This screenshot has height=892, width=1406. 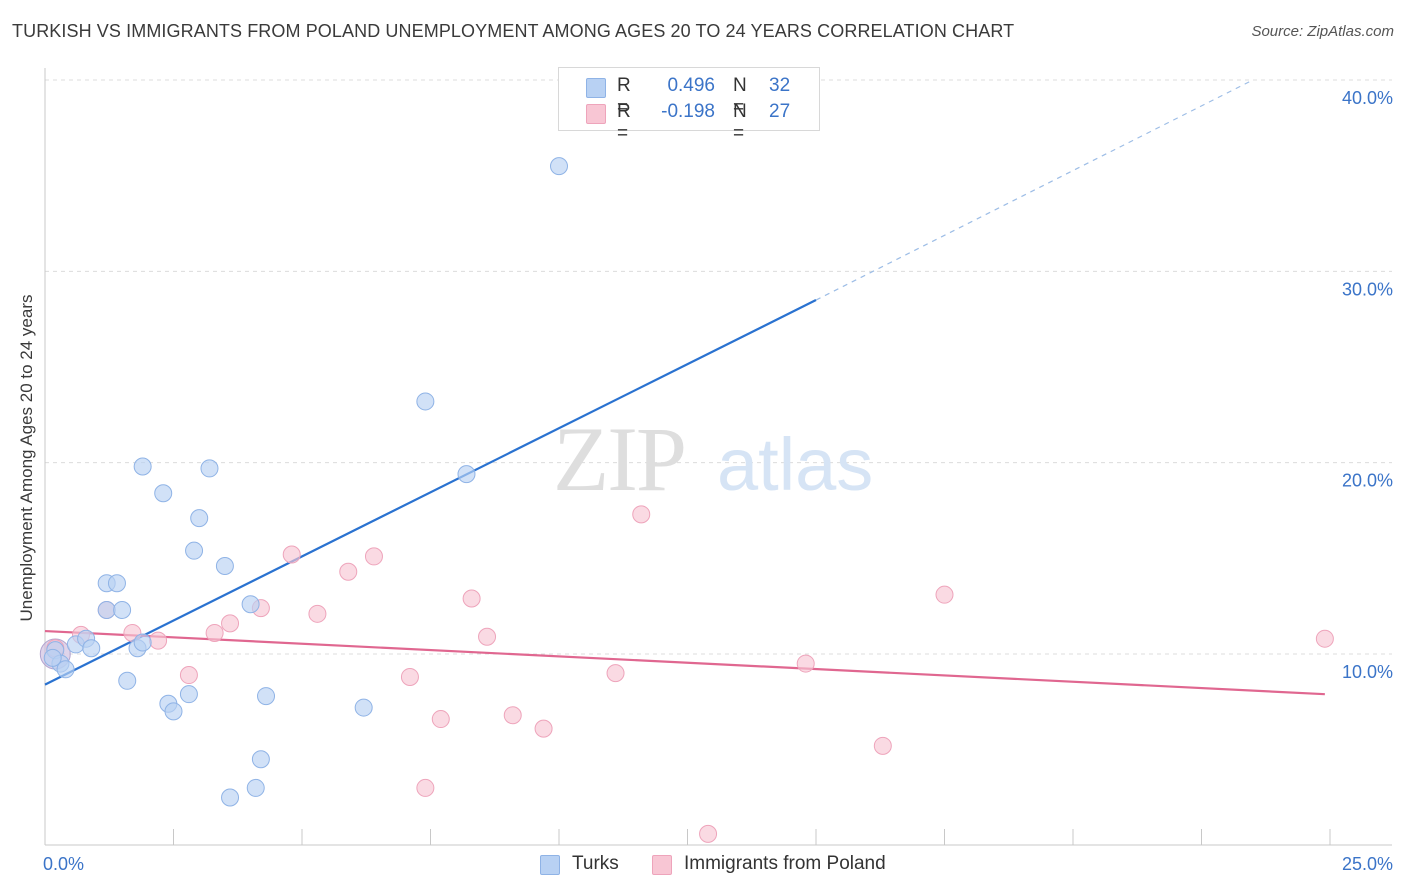 What do you see at coordinates (684, 662) in the screenshot?
I see `trend-line-poland` at bounding box center [684, 662].